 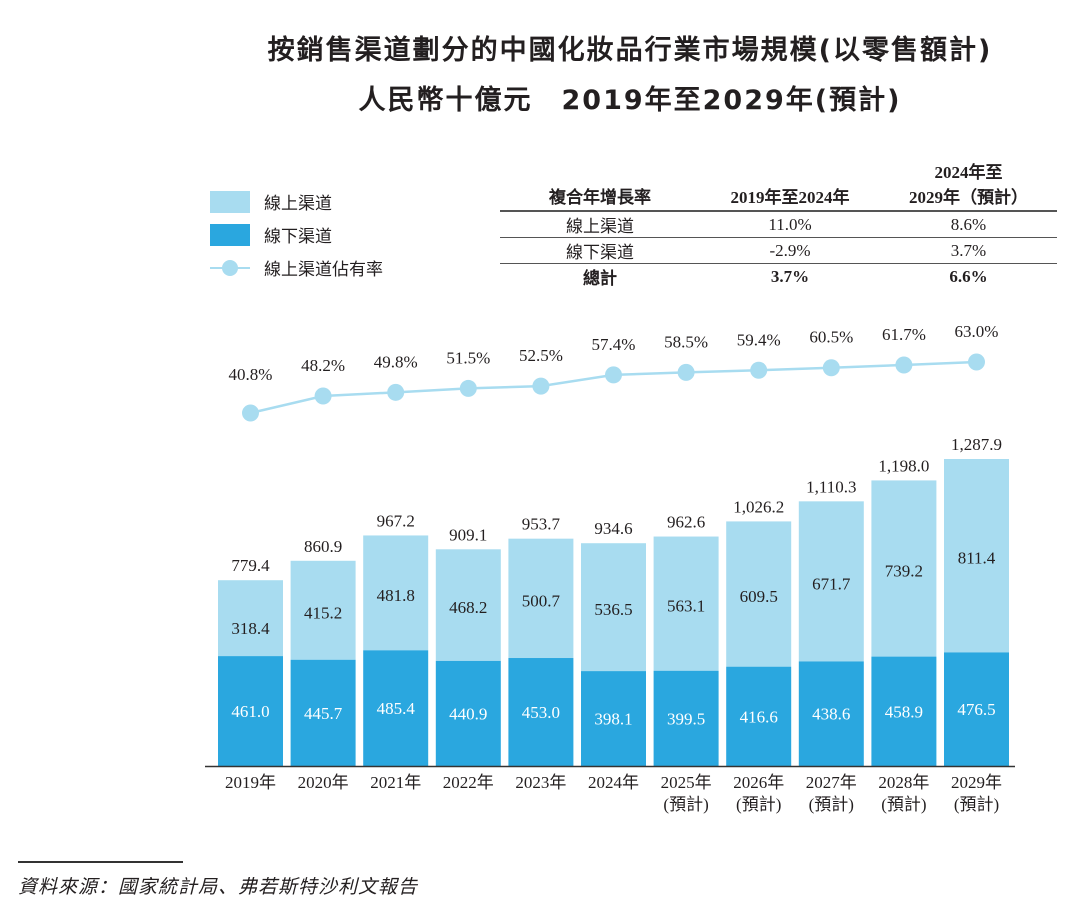 What do you see at coordinates (323, 365) in the screenshot?
I see `share-label: 48.2%` at bounding box center [323, 365].